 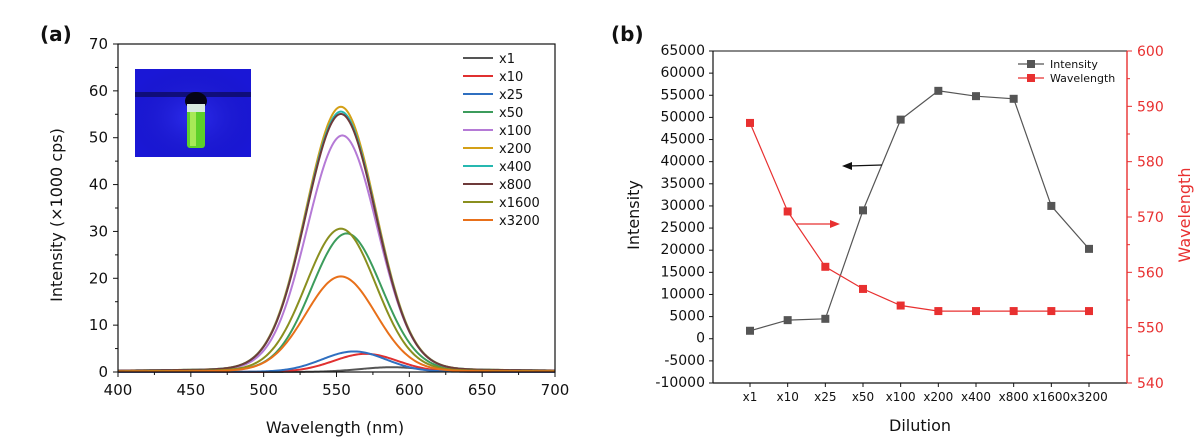 I want to click on y-tick-label-b: 25000, so click(x=682, y=228).